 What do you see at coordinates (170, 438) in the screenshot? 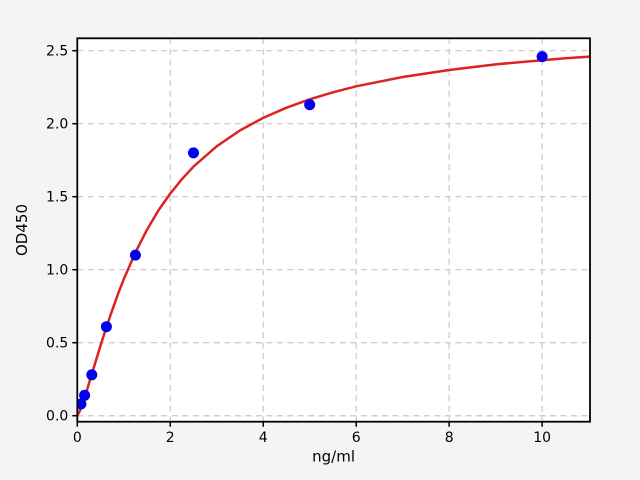
I see `x-tick-label: 2` at bounding box center [170, 438].